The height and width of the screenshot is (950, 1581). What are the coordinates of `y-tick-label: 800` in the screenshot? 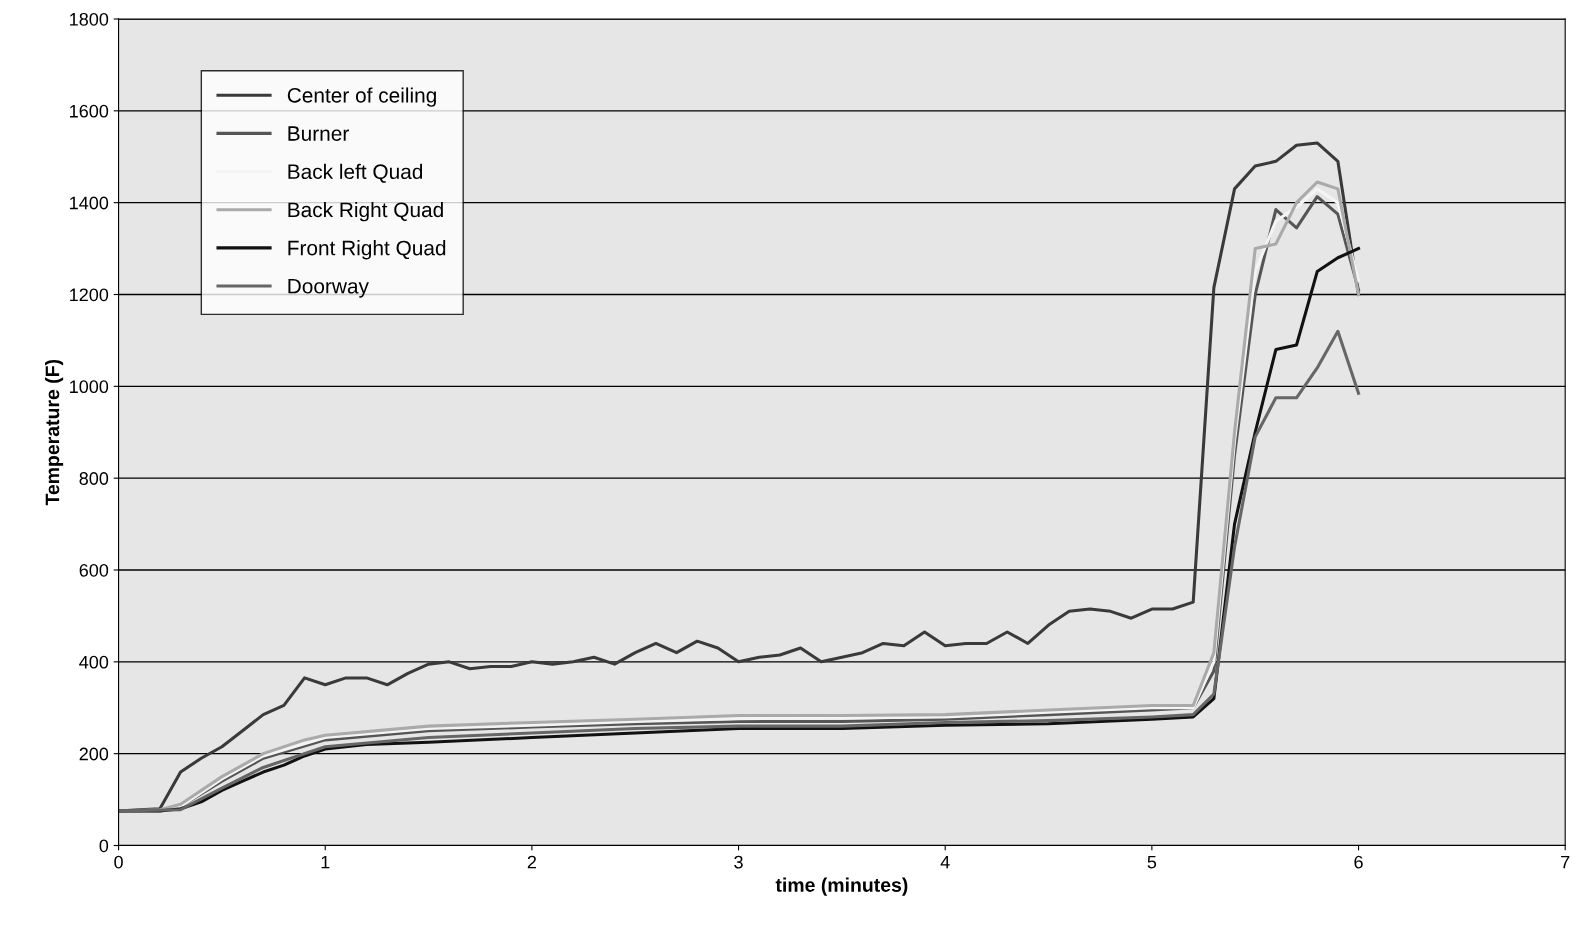 It's located at (94, 478).